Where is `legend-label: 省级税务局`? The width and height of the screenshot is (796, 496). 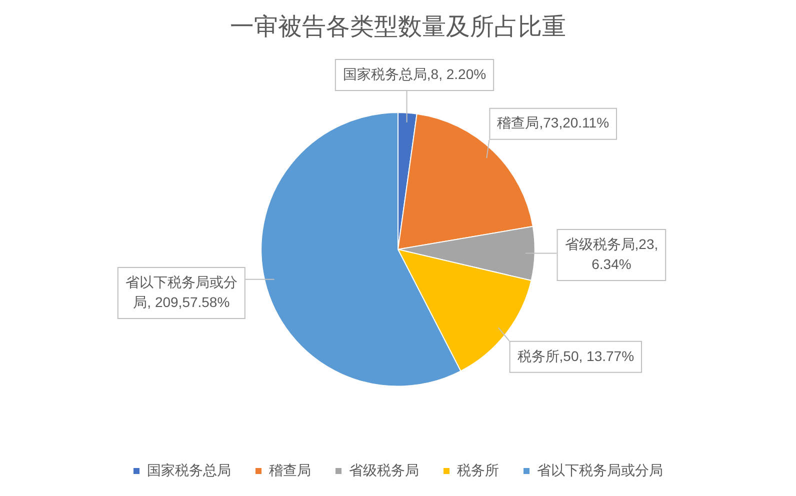 legend-label: 省级税务局 is located at coordinates (384, 470).